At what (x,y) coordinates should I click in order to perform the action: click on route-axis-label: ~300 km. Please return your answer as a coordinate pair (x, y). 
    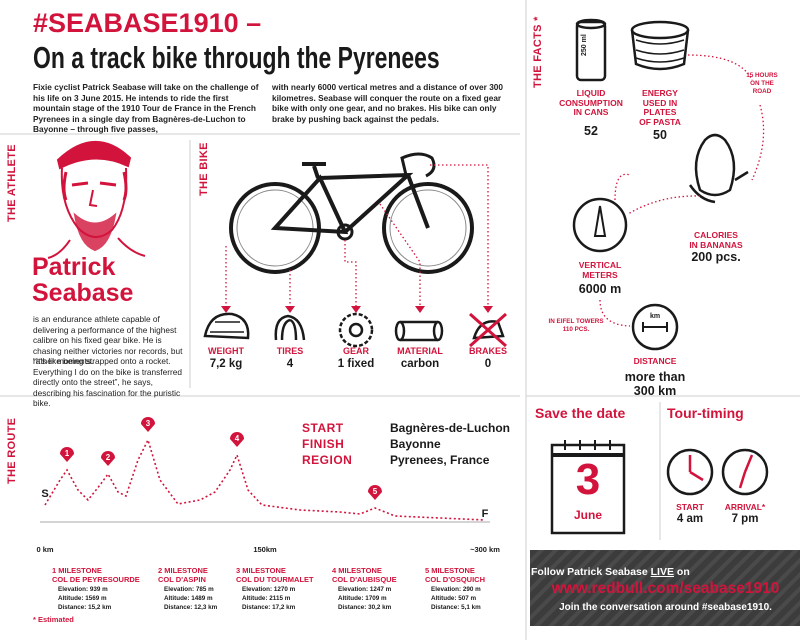
    Looking at the image, I should click on (485, 549).